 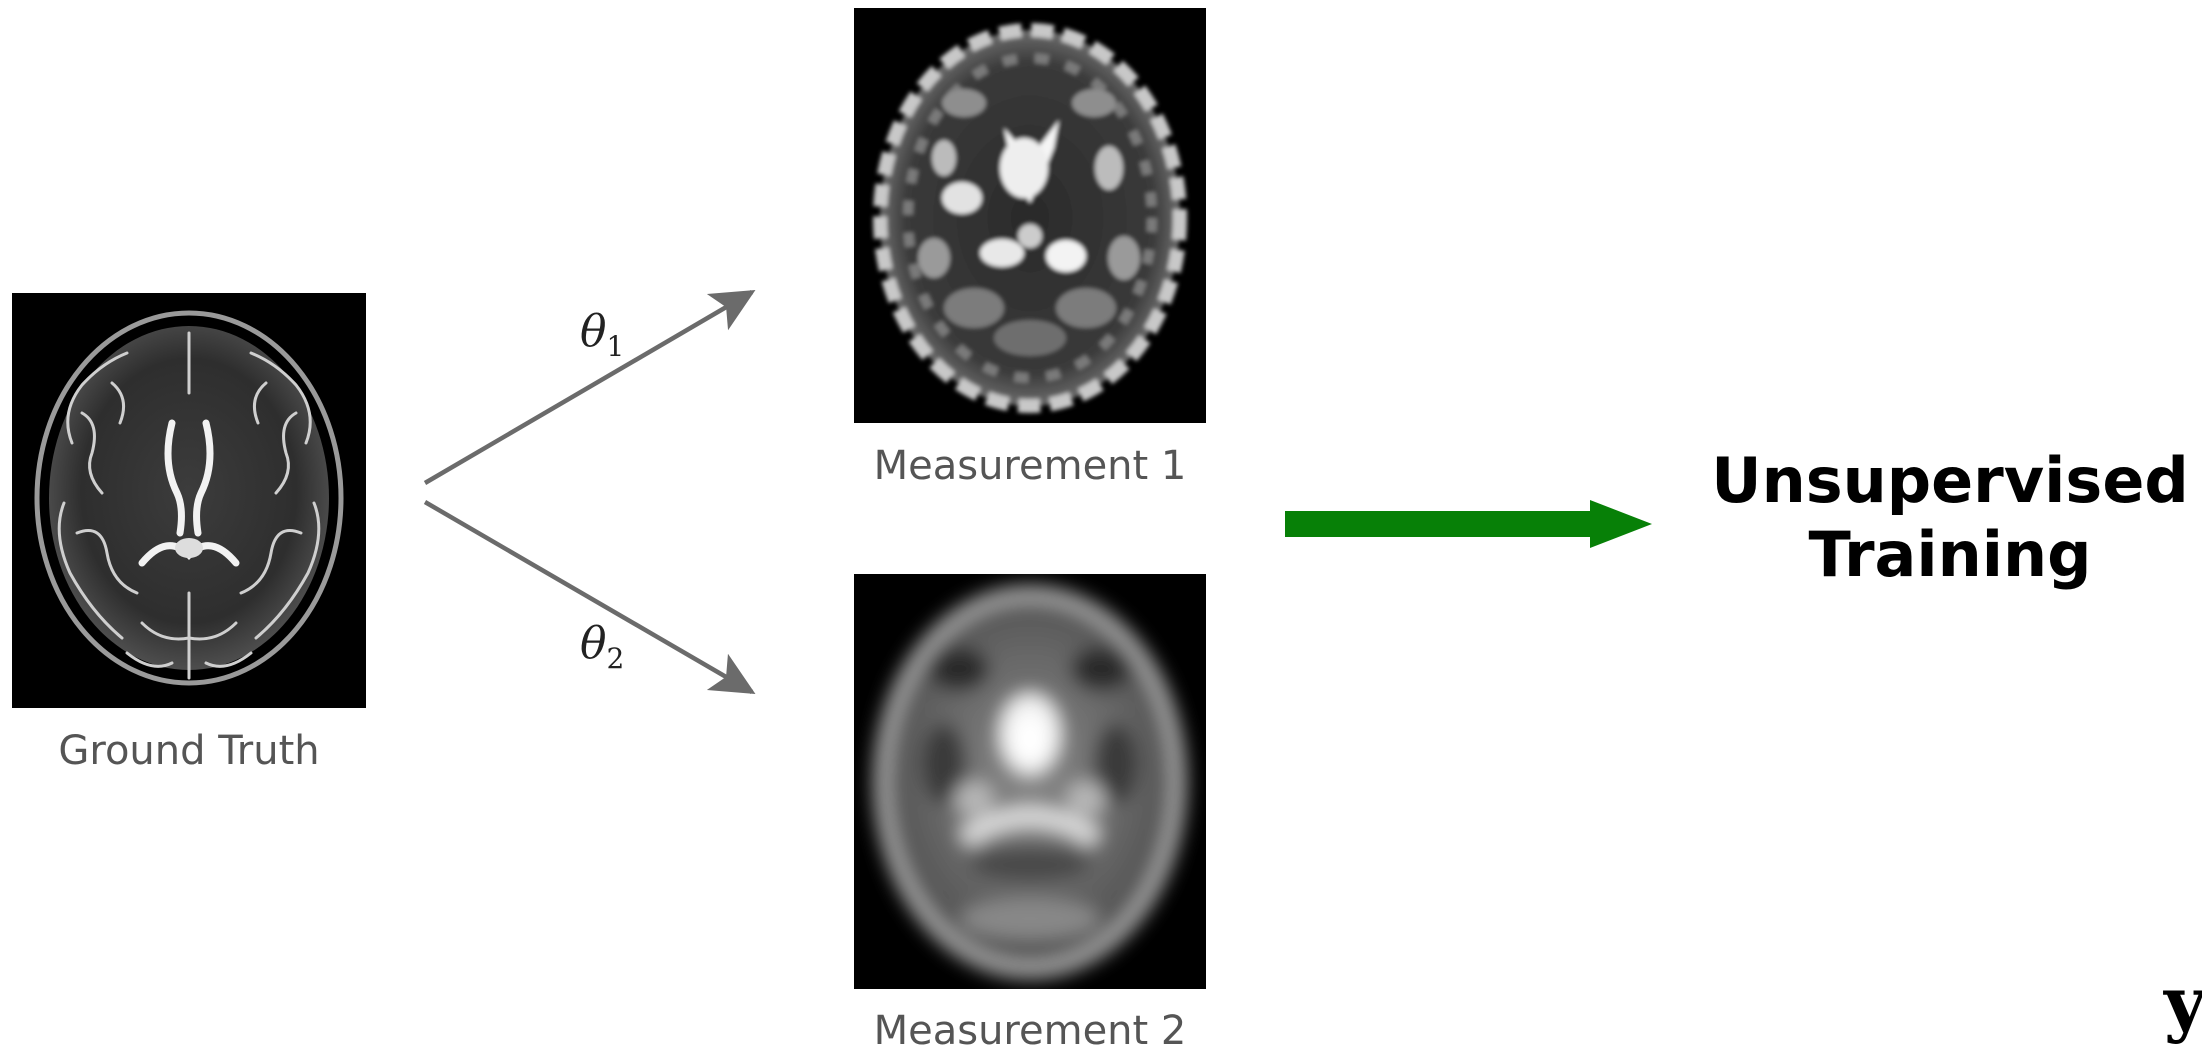 I want to click on ground-truth-caption: Ground Truth, so click(x=189, y=751).